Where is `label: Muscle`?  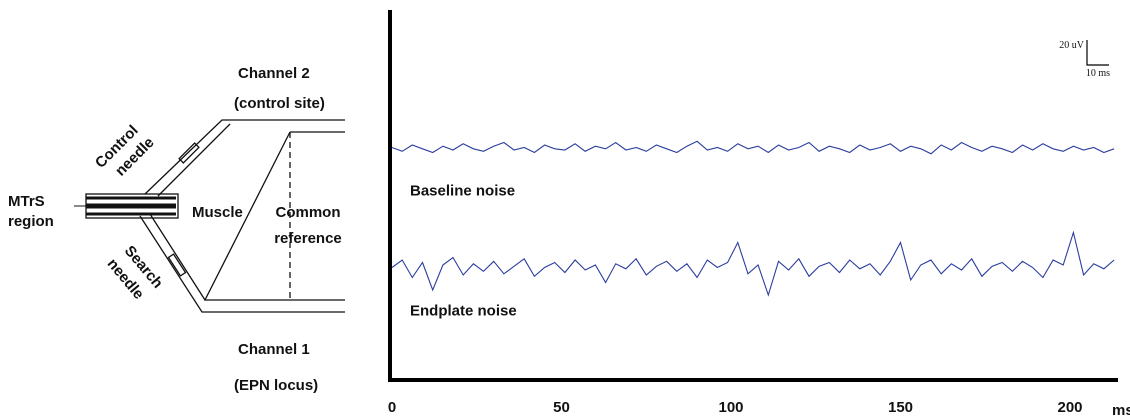 label: Muscle is located at coordinates (217, 212).